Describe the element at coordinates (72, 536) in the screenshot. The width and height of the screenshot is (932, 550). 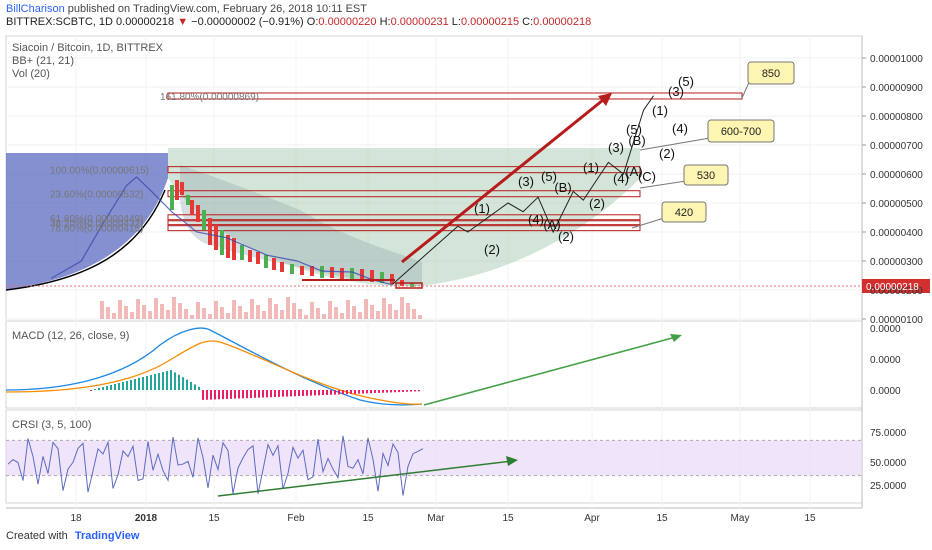
I see `footer: Created with TradingView` at that location.